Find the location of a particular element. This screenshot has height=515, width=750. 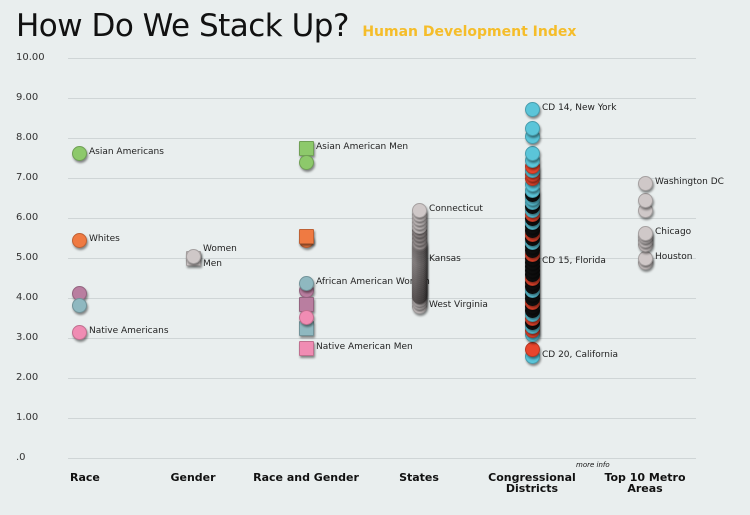

point-label: Women is located at coordinates (220, 249).